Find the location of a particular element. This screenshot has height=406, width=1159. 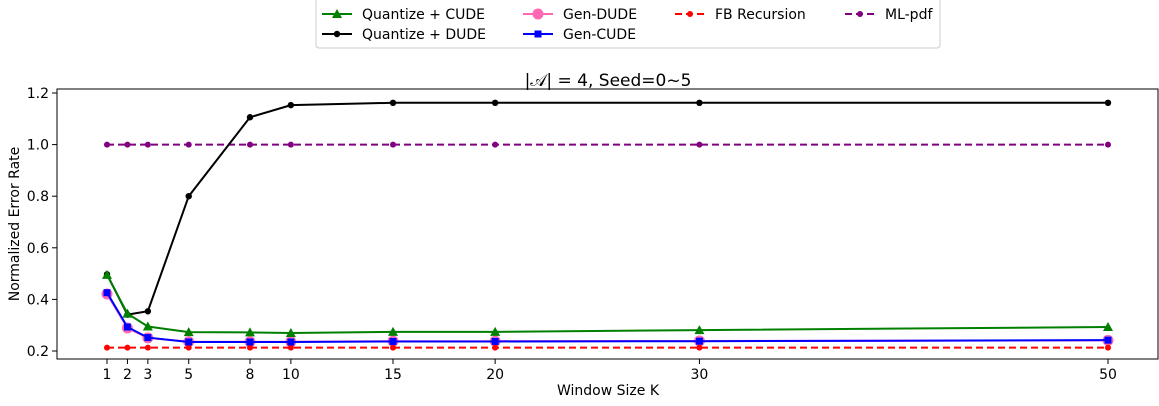

x-tick-label: 8 is located at coordinates (250, 375).